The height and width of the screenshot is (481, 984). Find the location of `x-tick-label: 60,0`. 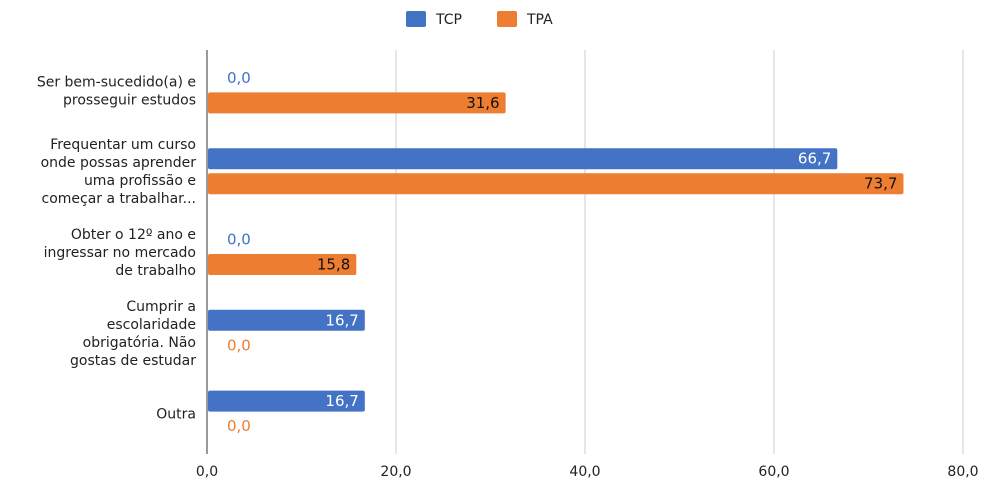

x-tick-label: 60,0 is located at coordinates (773, 472).